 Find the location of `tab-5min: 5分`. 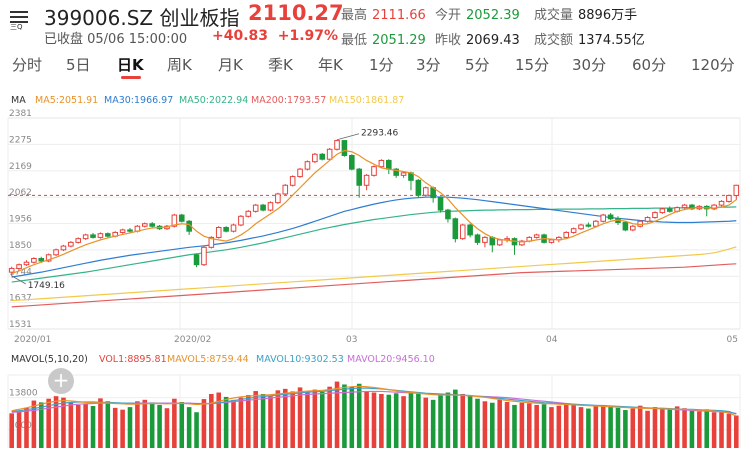

tab-5min: 5分 is located at coordinates (477, 65).